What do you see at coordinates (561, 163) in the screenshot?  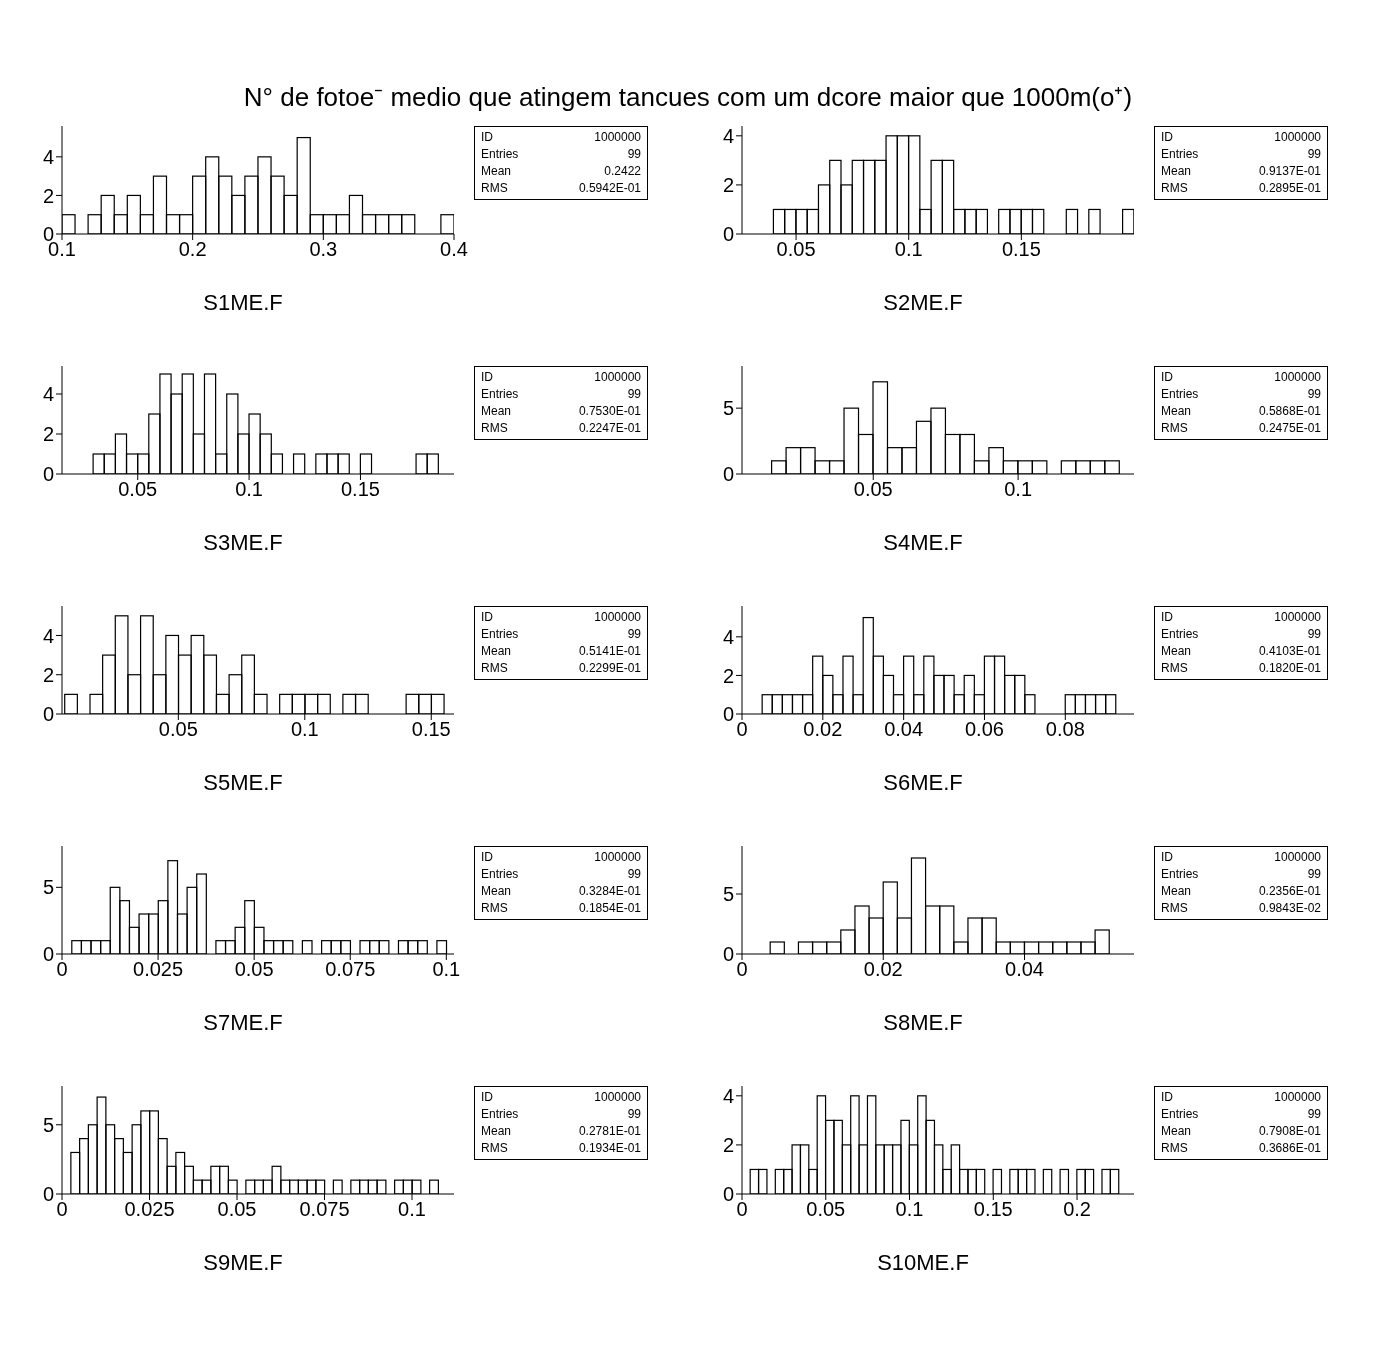 I see `statistics-box: ID 1000000 Entries 99 Mean 0.2422 RMS 0.5942E-01` at bounding box center [561, 163].